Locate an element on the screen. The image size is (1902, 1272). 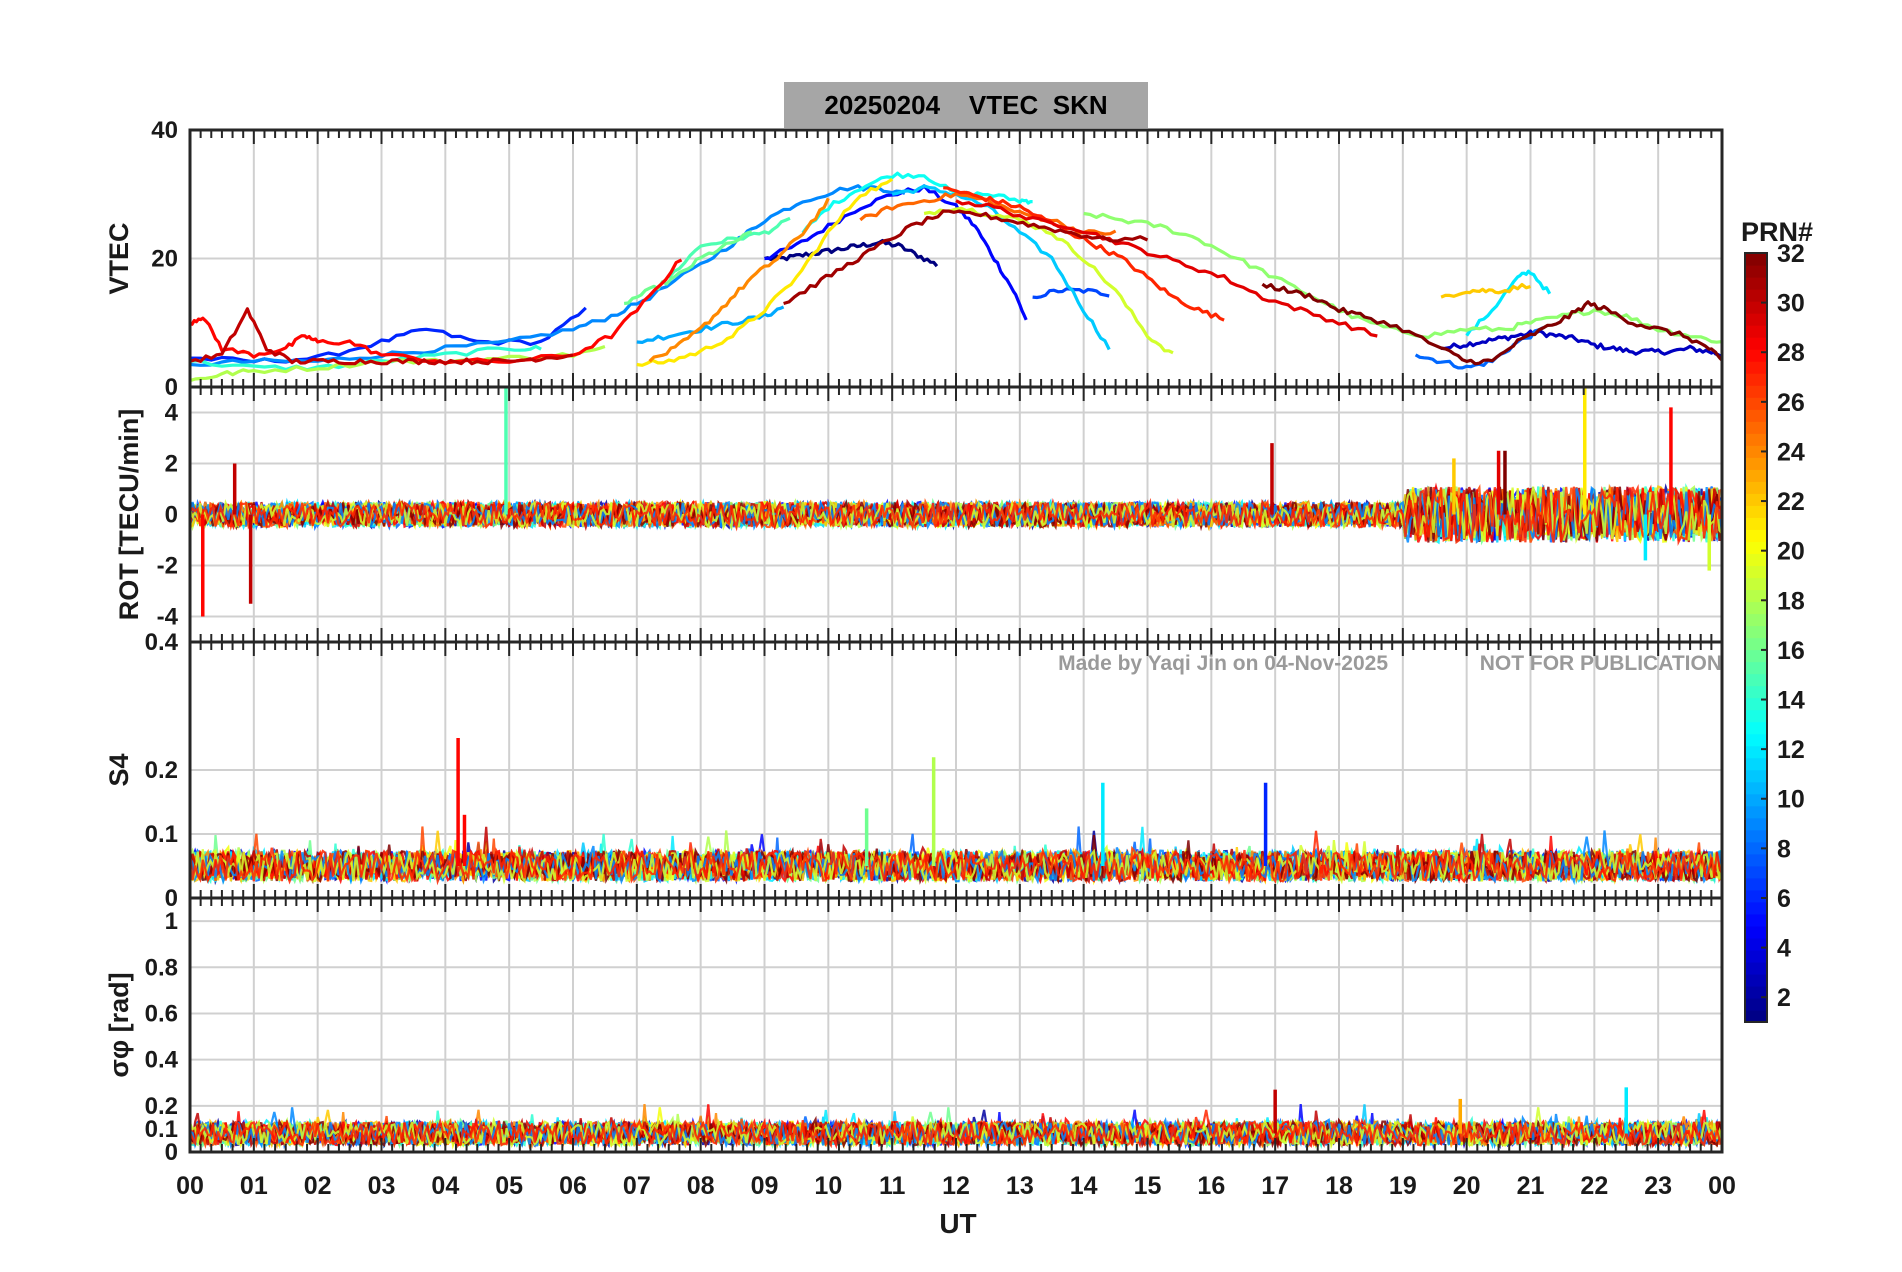
x-tick-label: 16 is located at coordinates (1211, 1186).